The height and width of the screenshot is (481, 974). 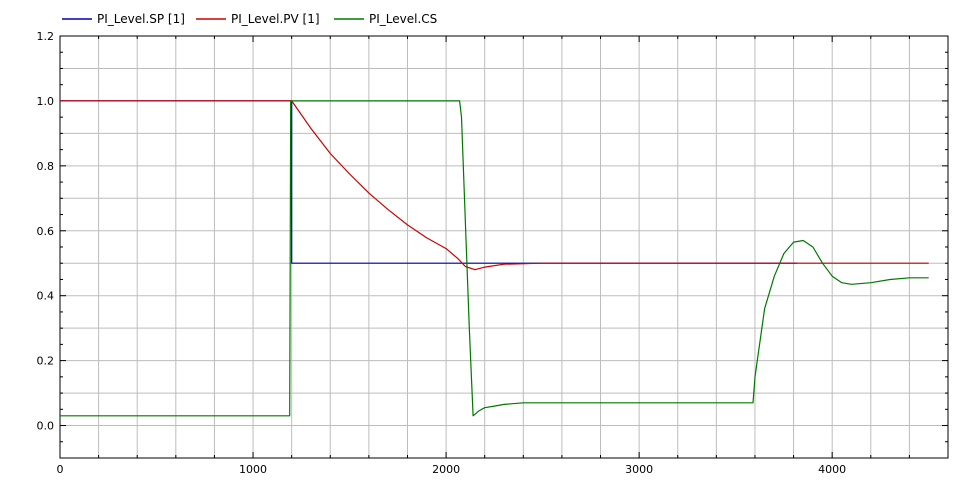 What do you see at coordinates (832, 469) in the screenshot?
I see `x-tick-label: 4000` at bounding box center [832, 469].